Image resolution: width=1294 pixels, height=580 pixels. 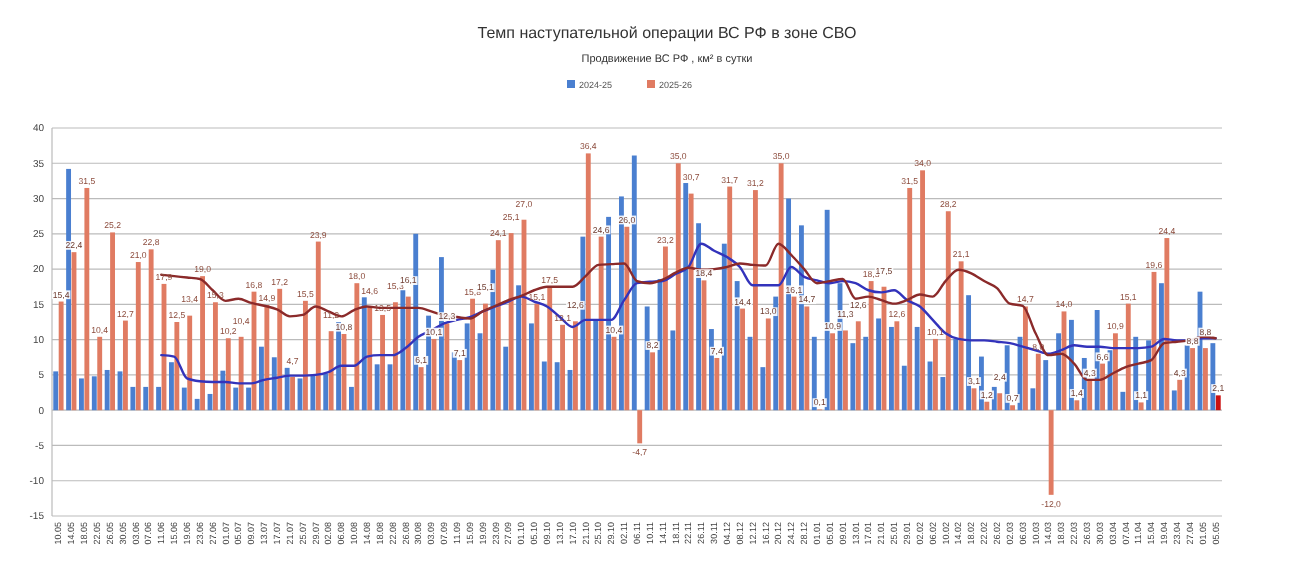 I want to click on chart-title: Темп наступательной операции ВС РФ в зоне СВО, so click(x=667, y=33).